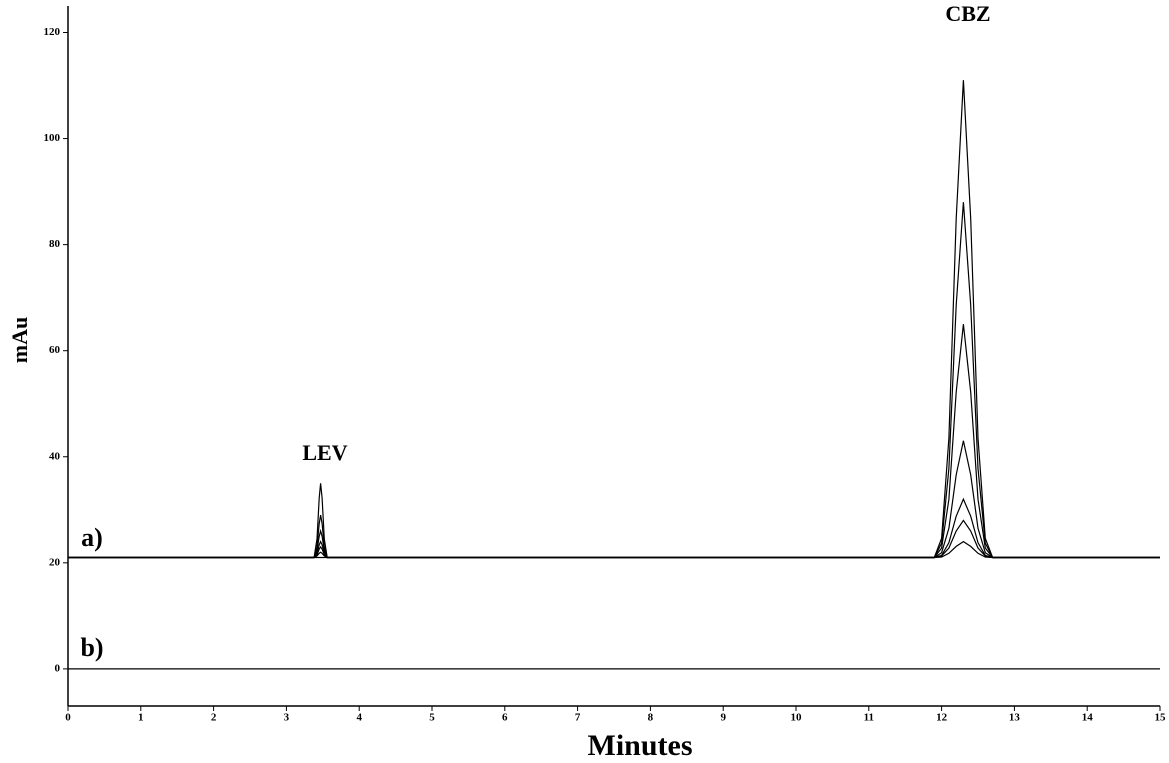 The height and width of the screenshot is (763, 1169). Describe the element at coordinates (505, 718) in the screenshot. I see `x-tick-label: 6` at that location.